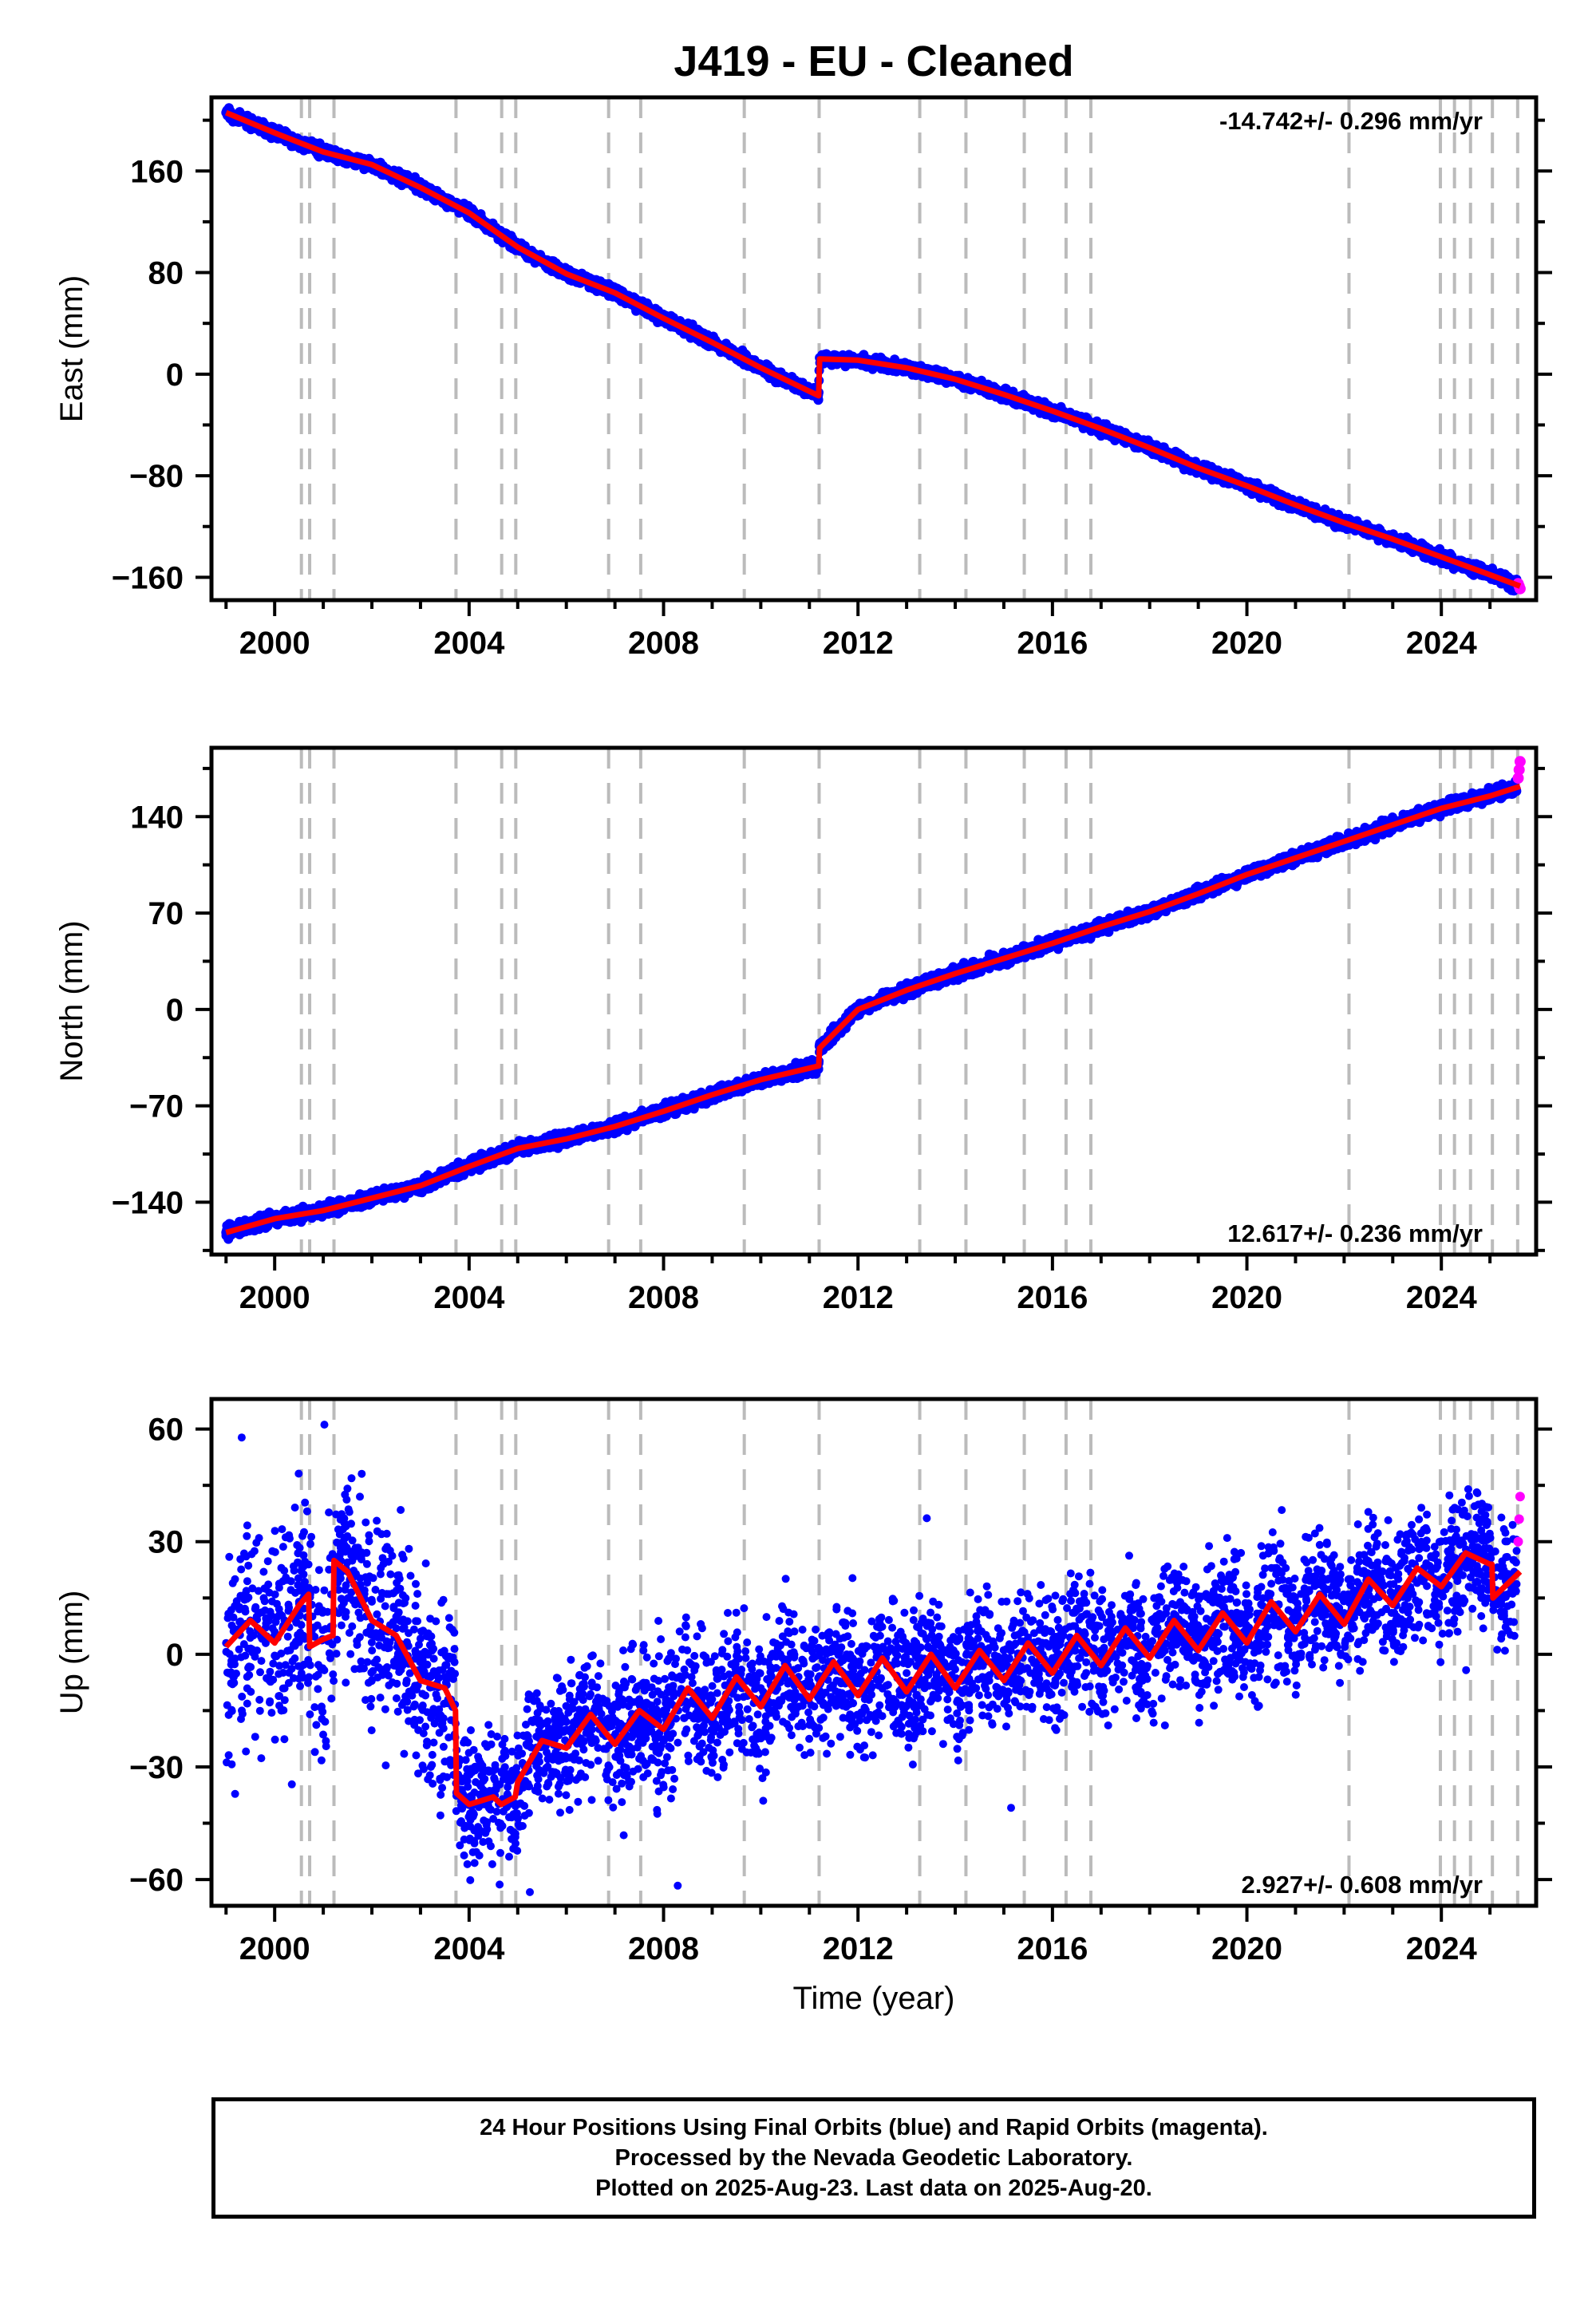 This screenshot has width=1596, height=2316. Describe the element at coordinates (156, 476) in the screenshot. I see `y-tick-label: −80` at that location.